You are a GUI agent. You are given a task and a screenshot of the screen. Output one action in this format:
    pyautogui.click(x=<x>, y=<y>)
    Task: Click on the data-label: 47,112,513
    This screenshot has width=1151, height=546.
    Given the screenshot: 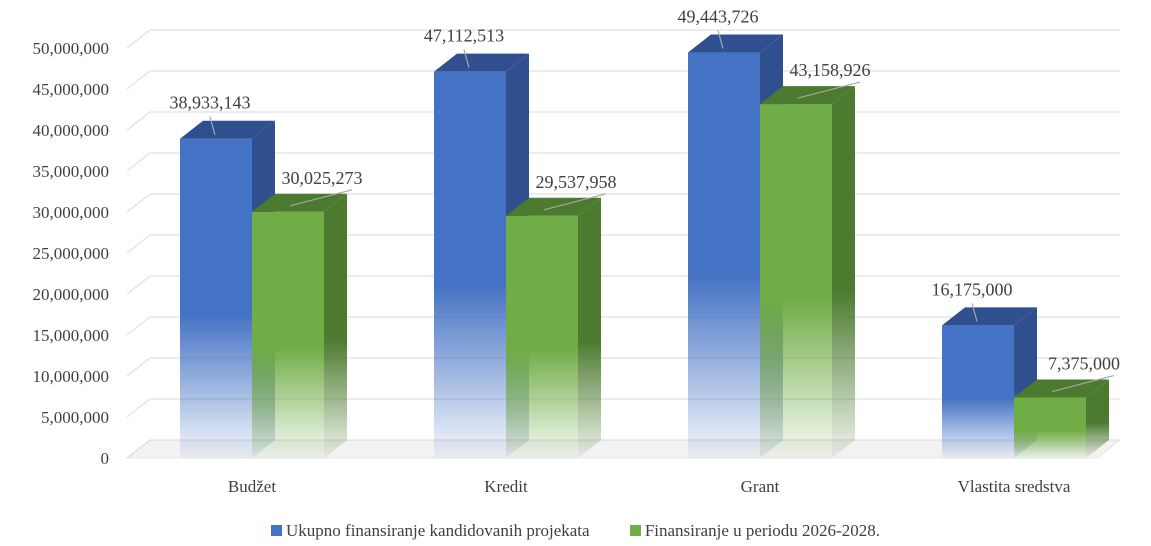 What is the action you would take?
    pyautogui.click(x=464, y=36)
    